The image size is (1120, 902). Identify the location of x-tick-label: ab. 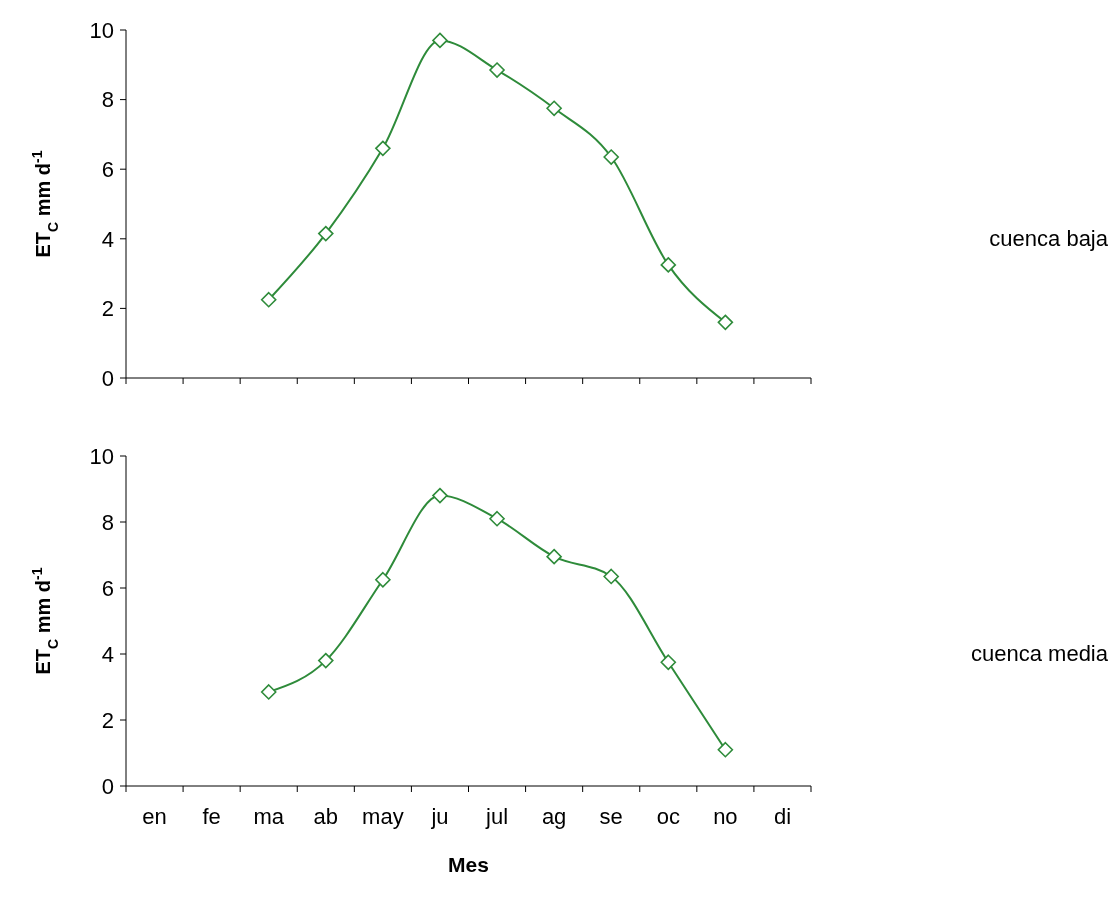
(326, 816).